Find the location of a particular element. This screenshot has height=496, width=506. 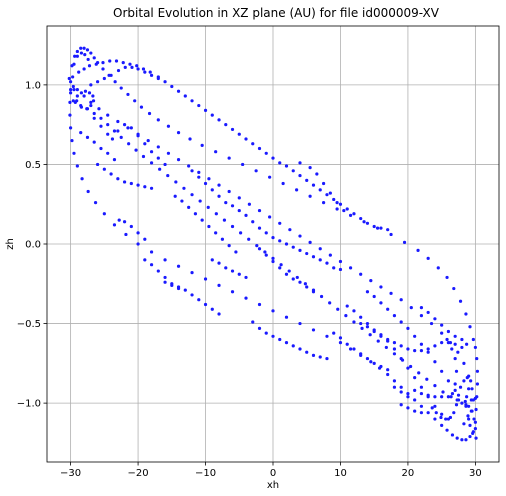

x-tick-label: 20 is located at coordinates (408, 473).